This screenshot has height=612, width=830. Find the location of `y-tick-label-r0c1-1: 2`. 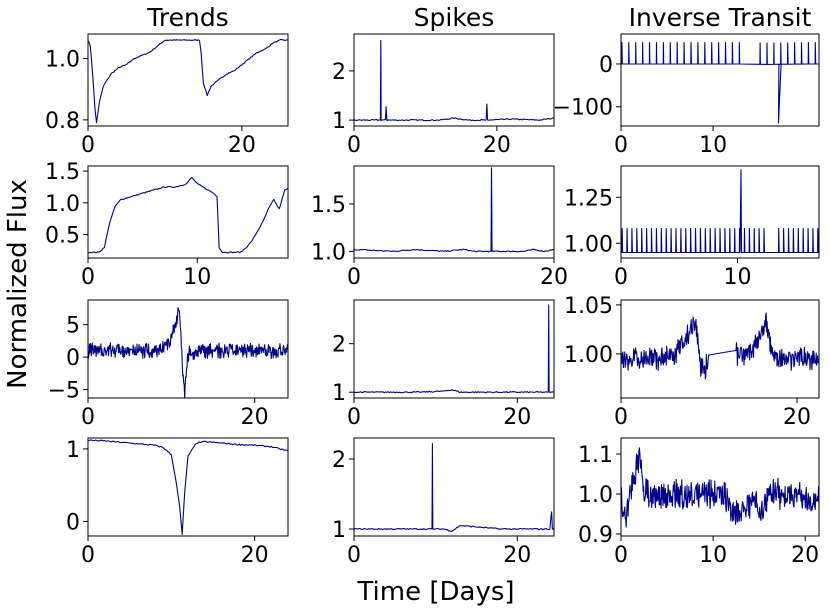

y-tick-label-r0c1-1: 2 is located at coordinates (339, 72).